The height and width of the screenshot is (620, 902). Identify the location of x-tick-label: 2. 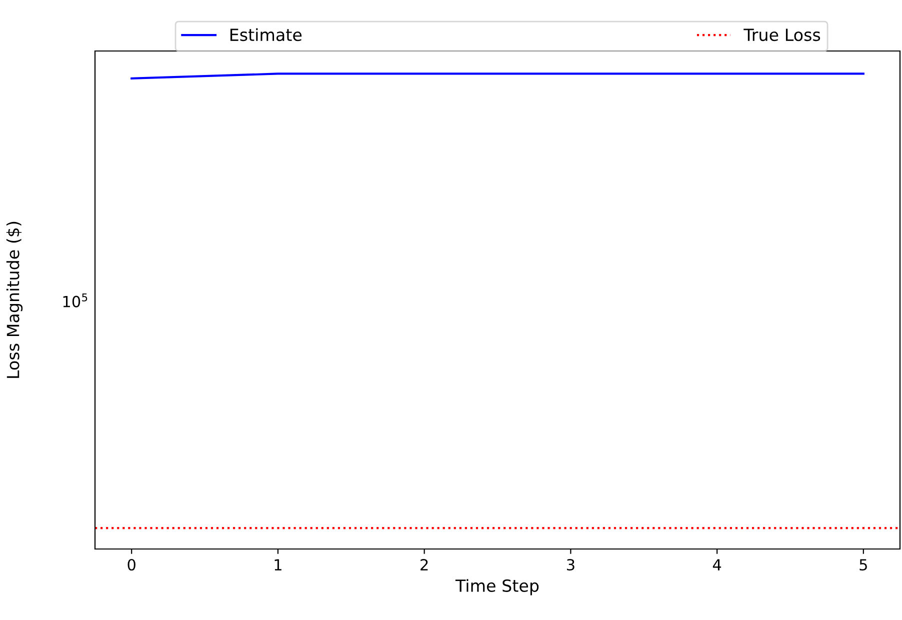
(424, 564).